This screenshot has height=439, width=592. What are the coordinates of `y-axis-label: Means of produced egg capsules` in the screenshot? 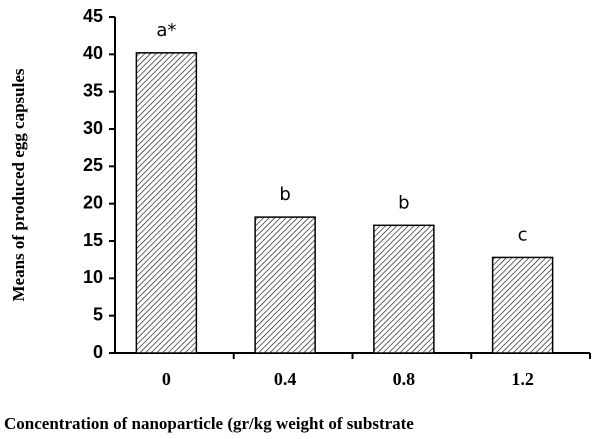 It's located at (18, 184).